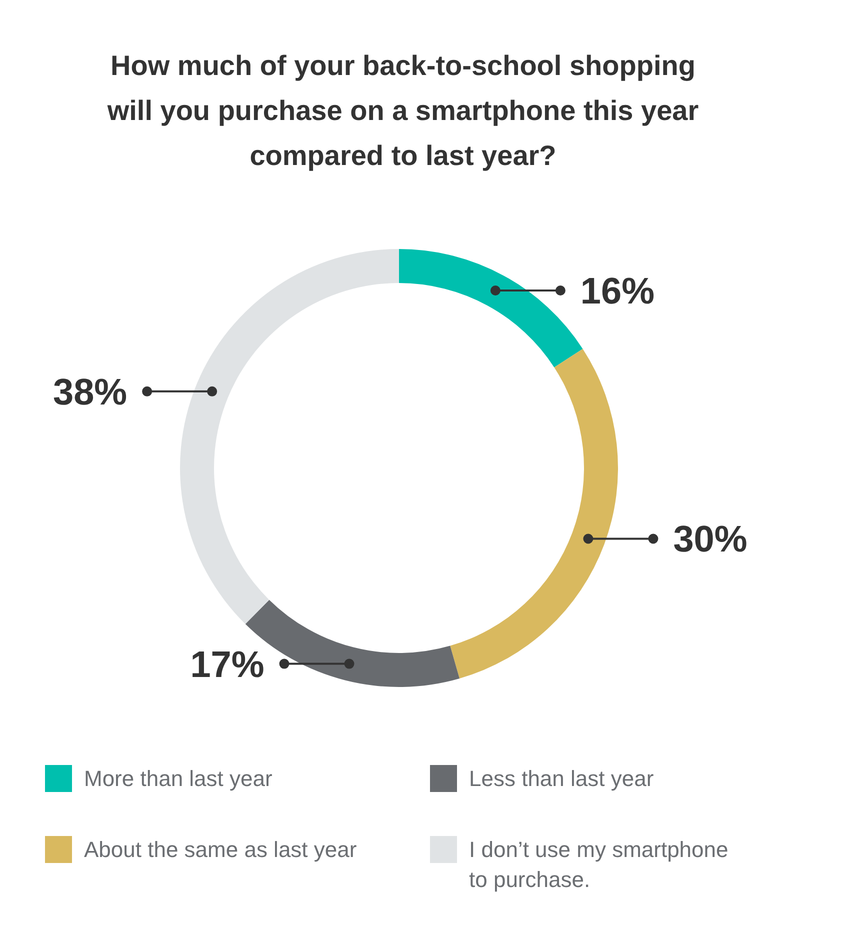  Describe the element at coordinates (178, 778) in the screenshot. I see `legend-label: More than last year` at that location.